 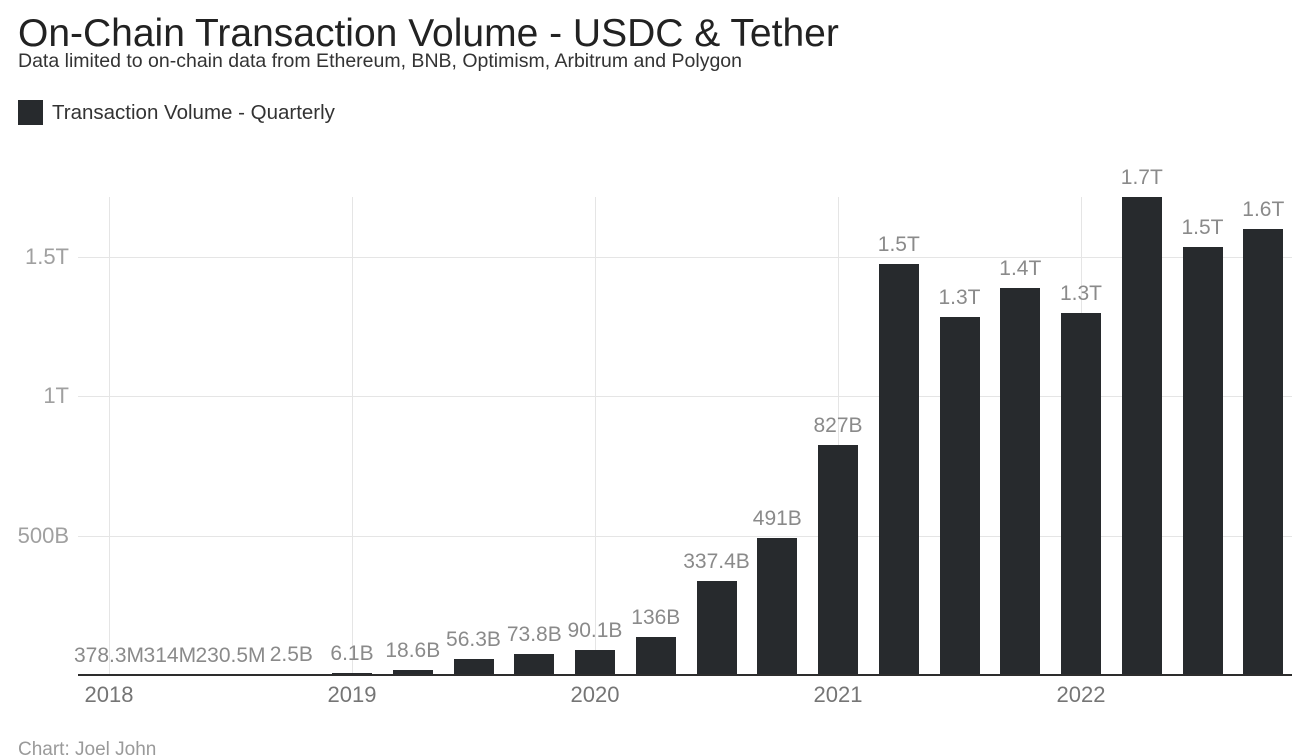 I want to click on x-axis-tick-label: 2021, so click(x=838, y=694).